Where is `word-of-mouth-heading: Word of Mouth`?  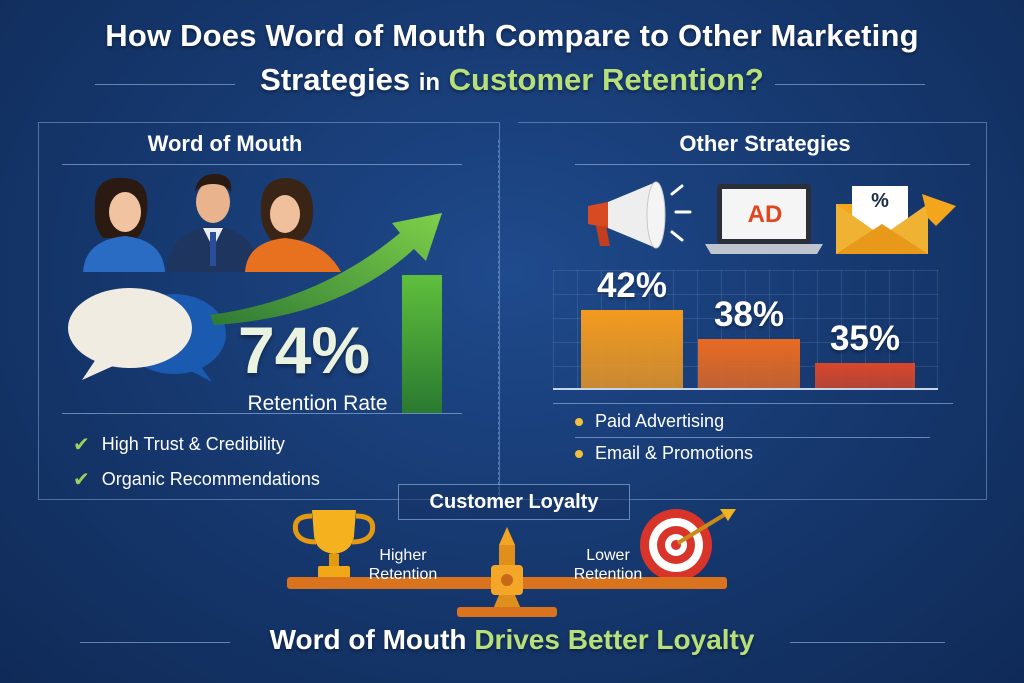
word-of-mouth-heading: Word of Mouth is located at coordinates (225, 143).